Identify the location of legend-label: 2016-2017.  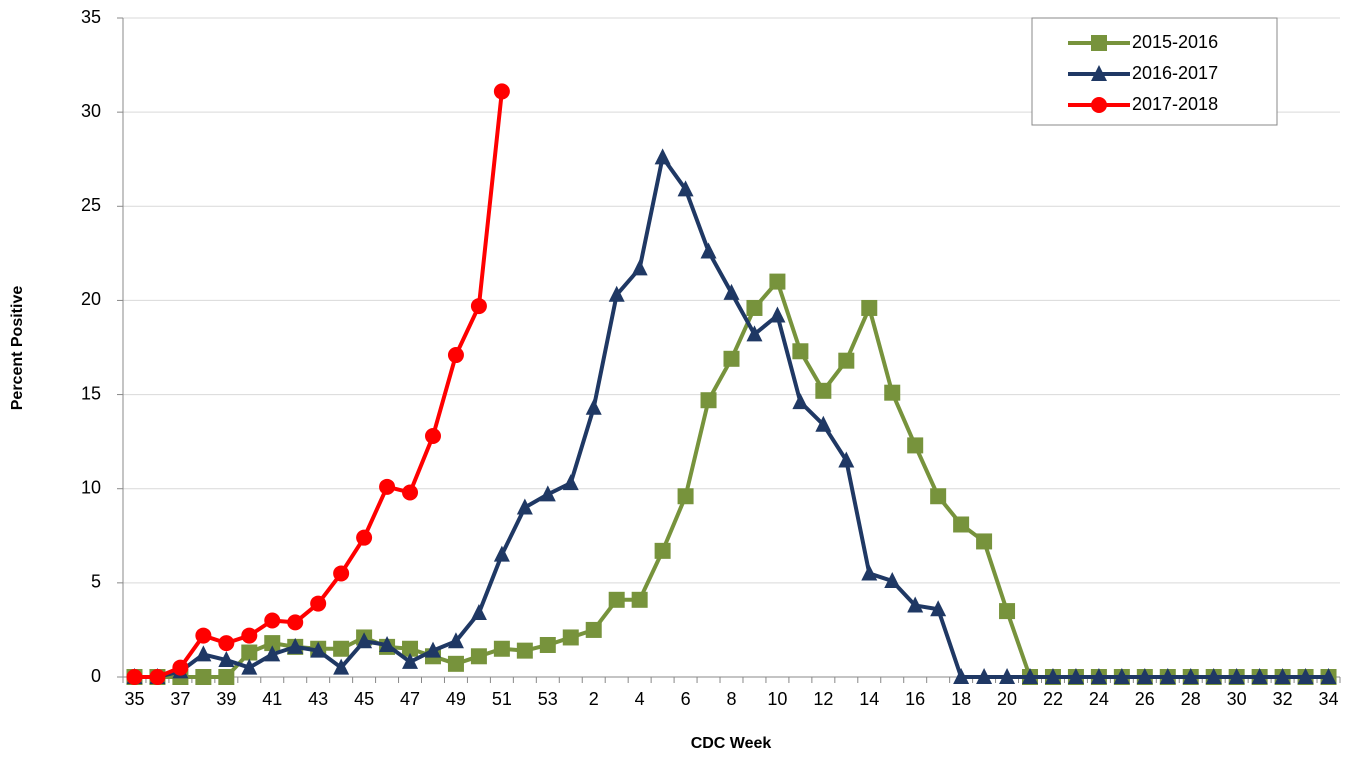
(1175, 73).